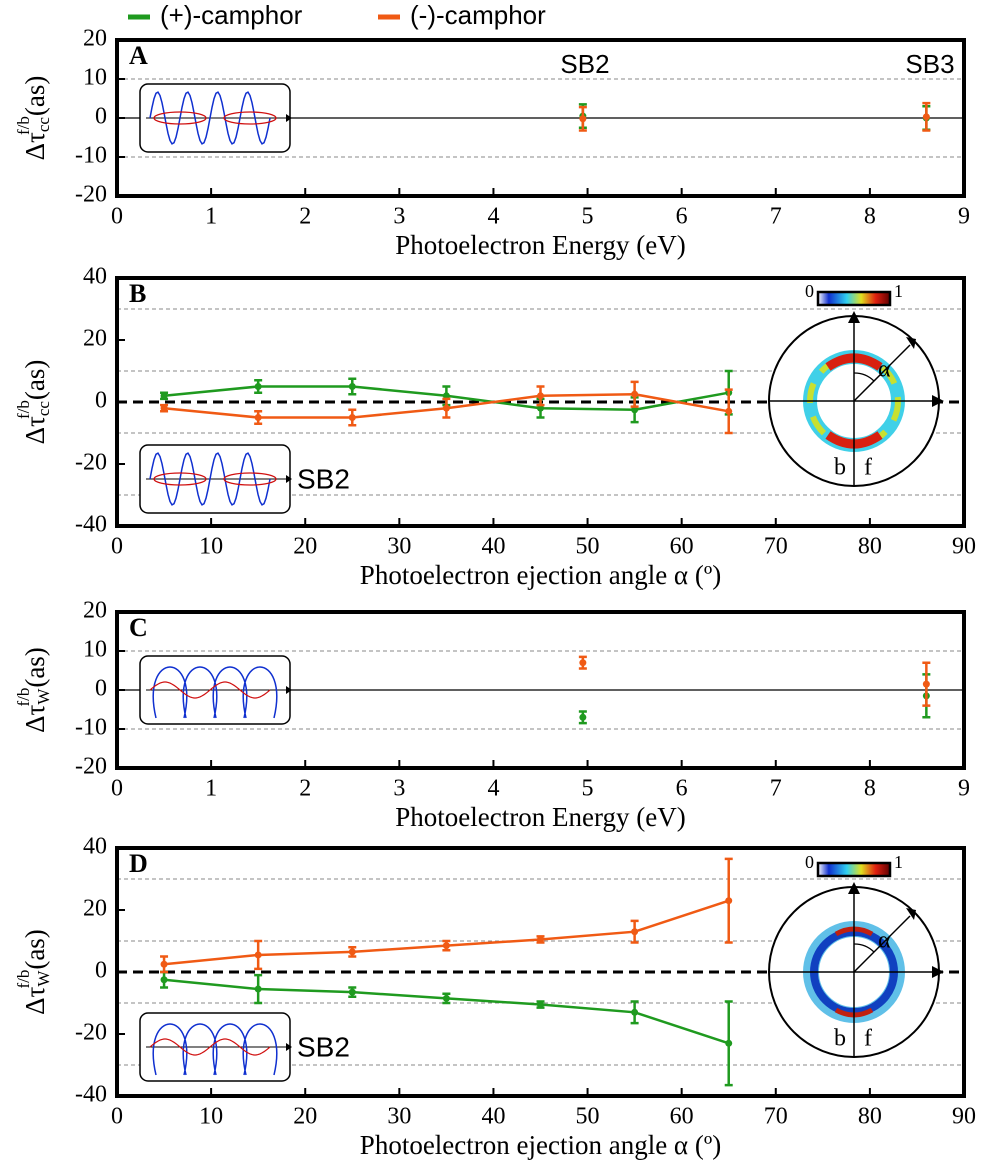 Image resolution: width=984 pixels, height=1172 pixels. Describe the element at coordinates (91, 156) in the screenshot. I see `y-tick-label: -10` at that location.